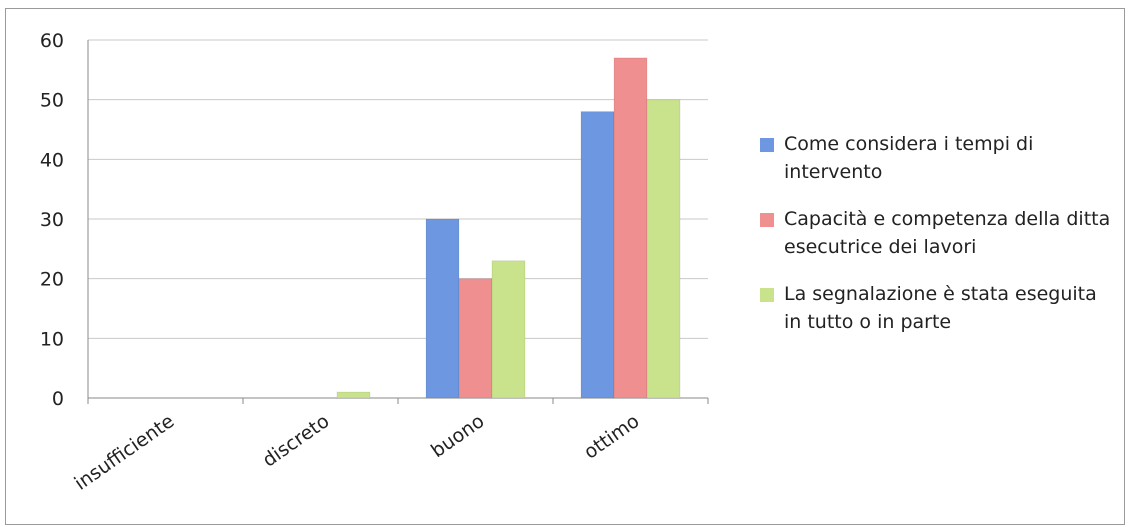 This screenshot has height=527, width=1132. What do you see at coordinates (125, 452) in the screenshot?
I see `x-category-label: insufficiente` at bounding box center [125, 452].